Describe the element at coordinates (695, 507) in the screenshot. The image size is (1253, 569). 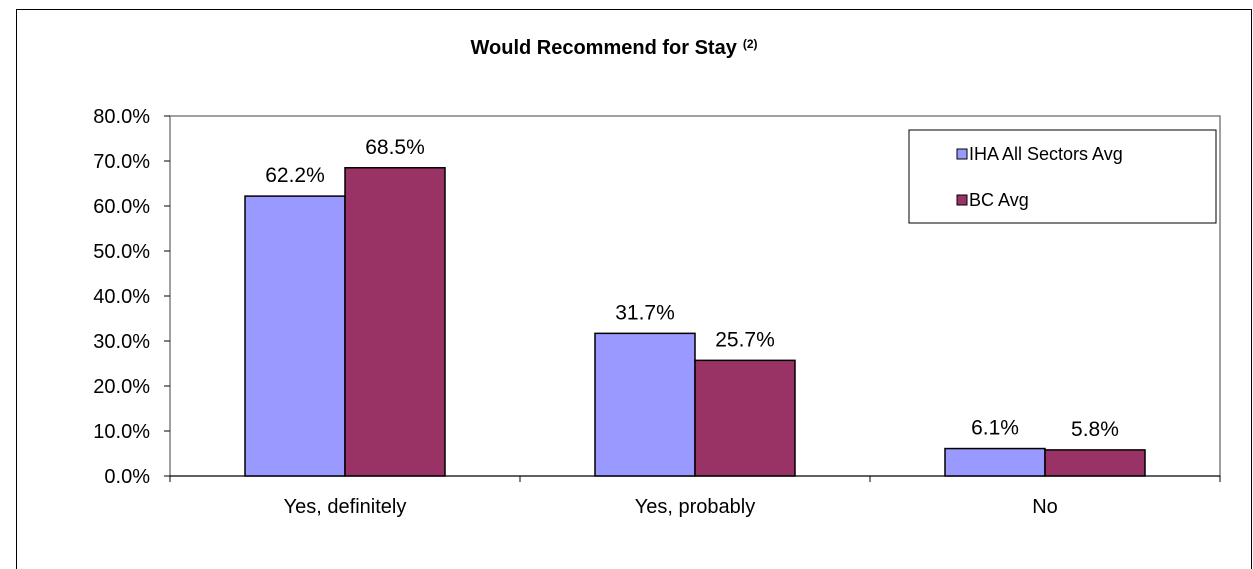
I see `x-category-label: Yes, probably` at that location.